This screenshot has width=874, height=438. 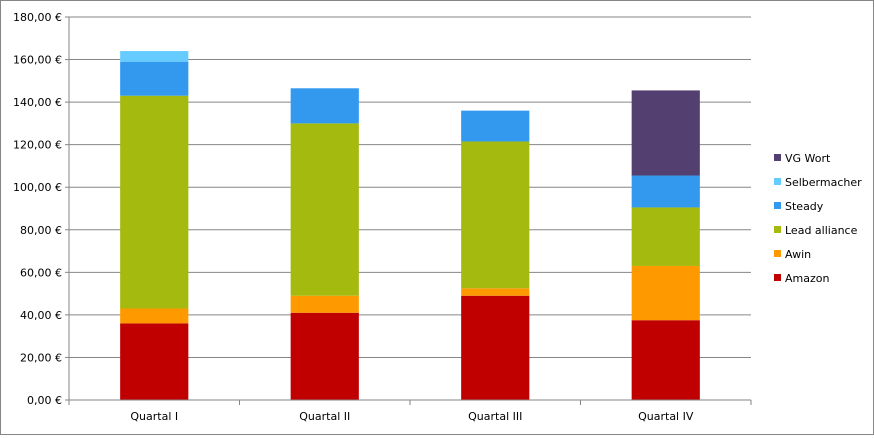 What do you see at coordinates (44, 400) in the screenshot?
I see `y-tick-label: 0,00 €` at bounding box center [44, 400].